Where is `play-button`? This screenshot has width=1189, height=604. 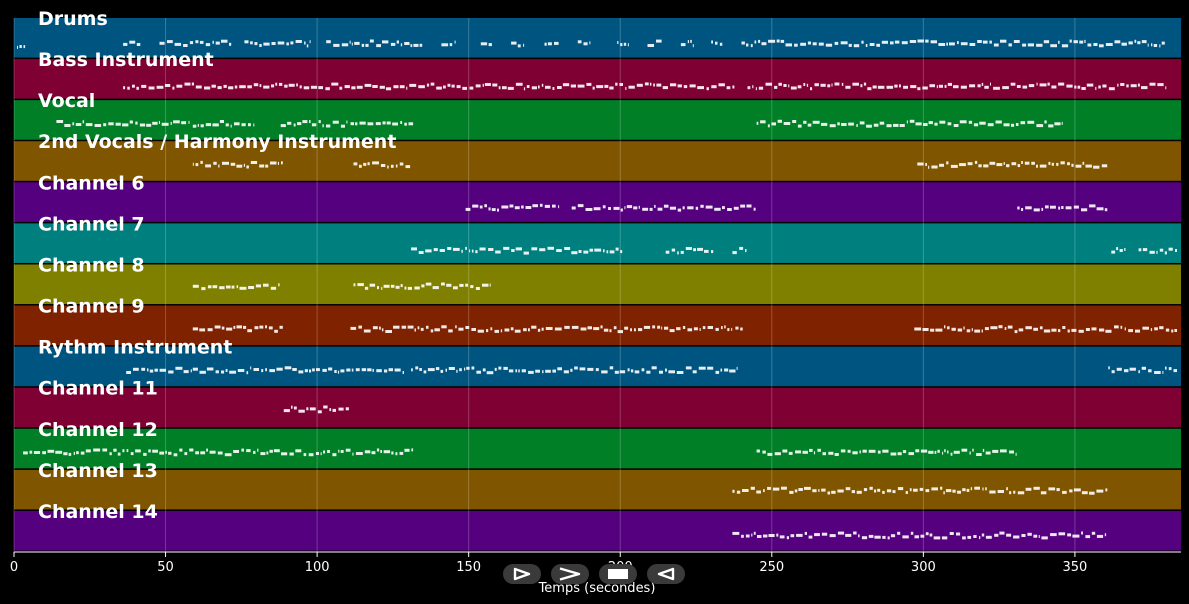
play-button is located at coordinates (522, 574).